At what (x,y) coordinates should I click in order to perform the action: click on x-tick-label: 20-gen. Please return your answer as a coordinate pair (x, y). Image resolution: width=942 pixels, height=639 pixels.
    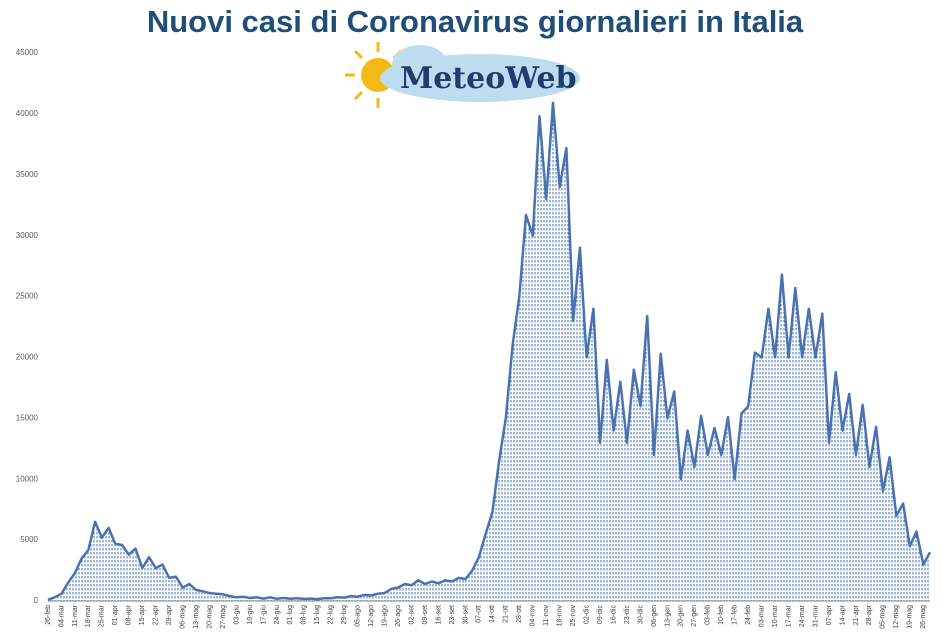
    Looking at the image, I should click on (681, 616).